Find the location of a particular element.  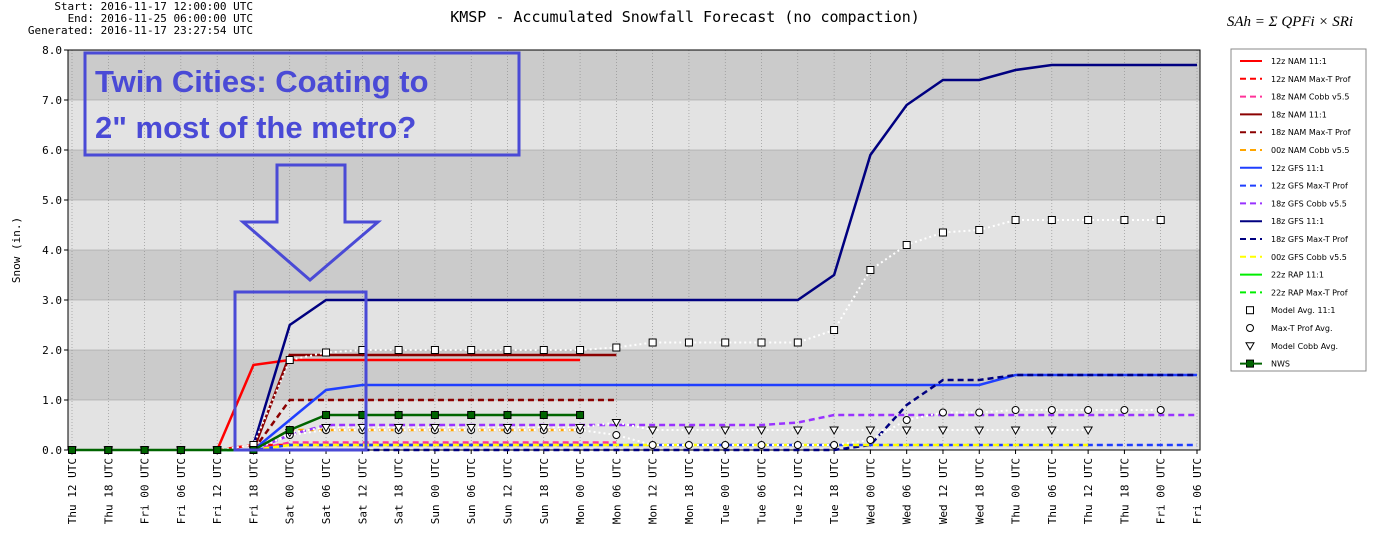

legend-label: 12z GFS Max-T Prof is located at coordinates (1309, 186).